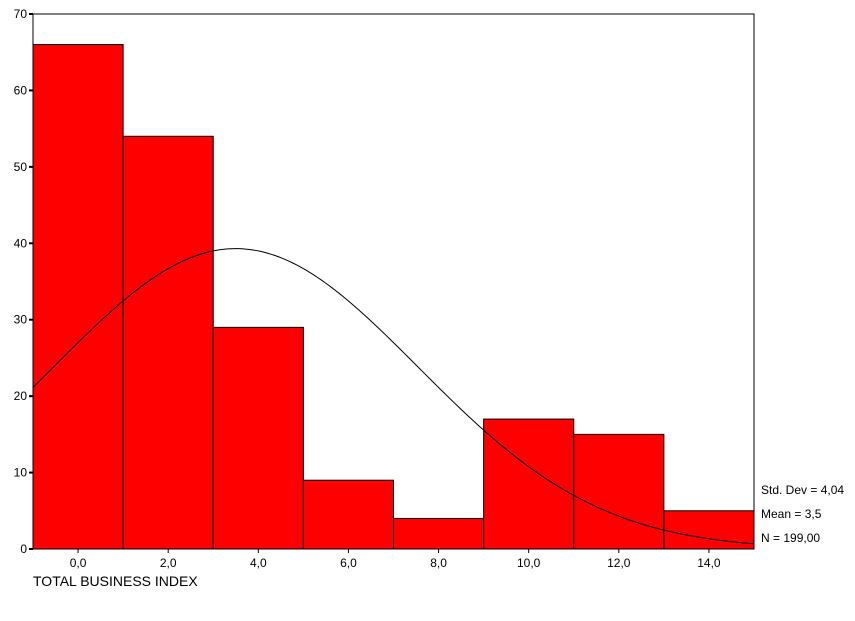 This screenshot has width=855, height=621. What do you see at coordinates (619, 563) in the screenshot?
I see `x-tick-label: 12,0` at bounding box center [619, 563].